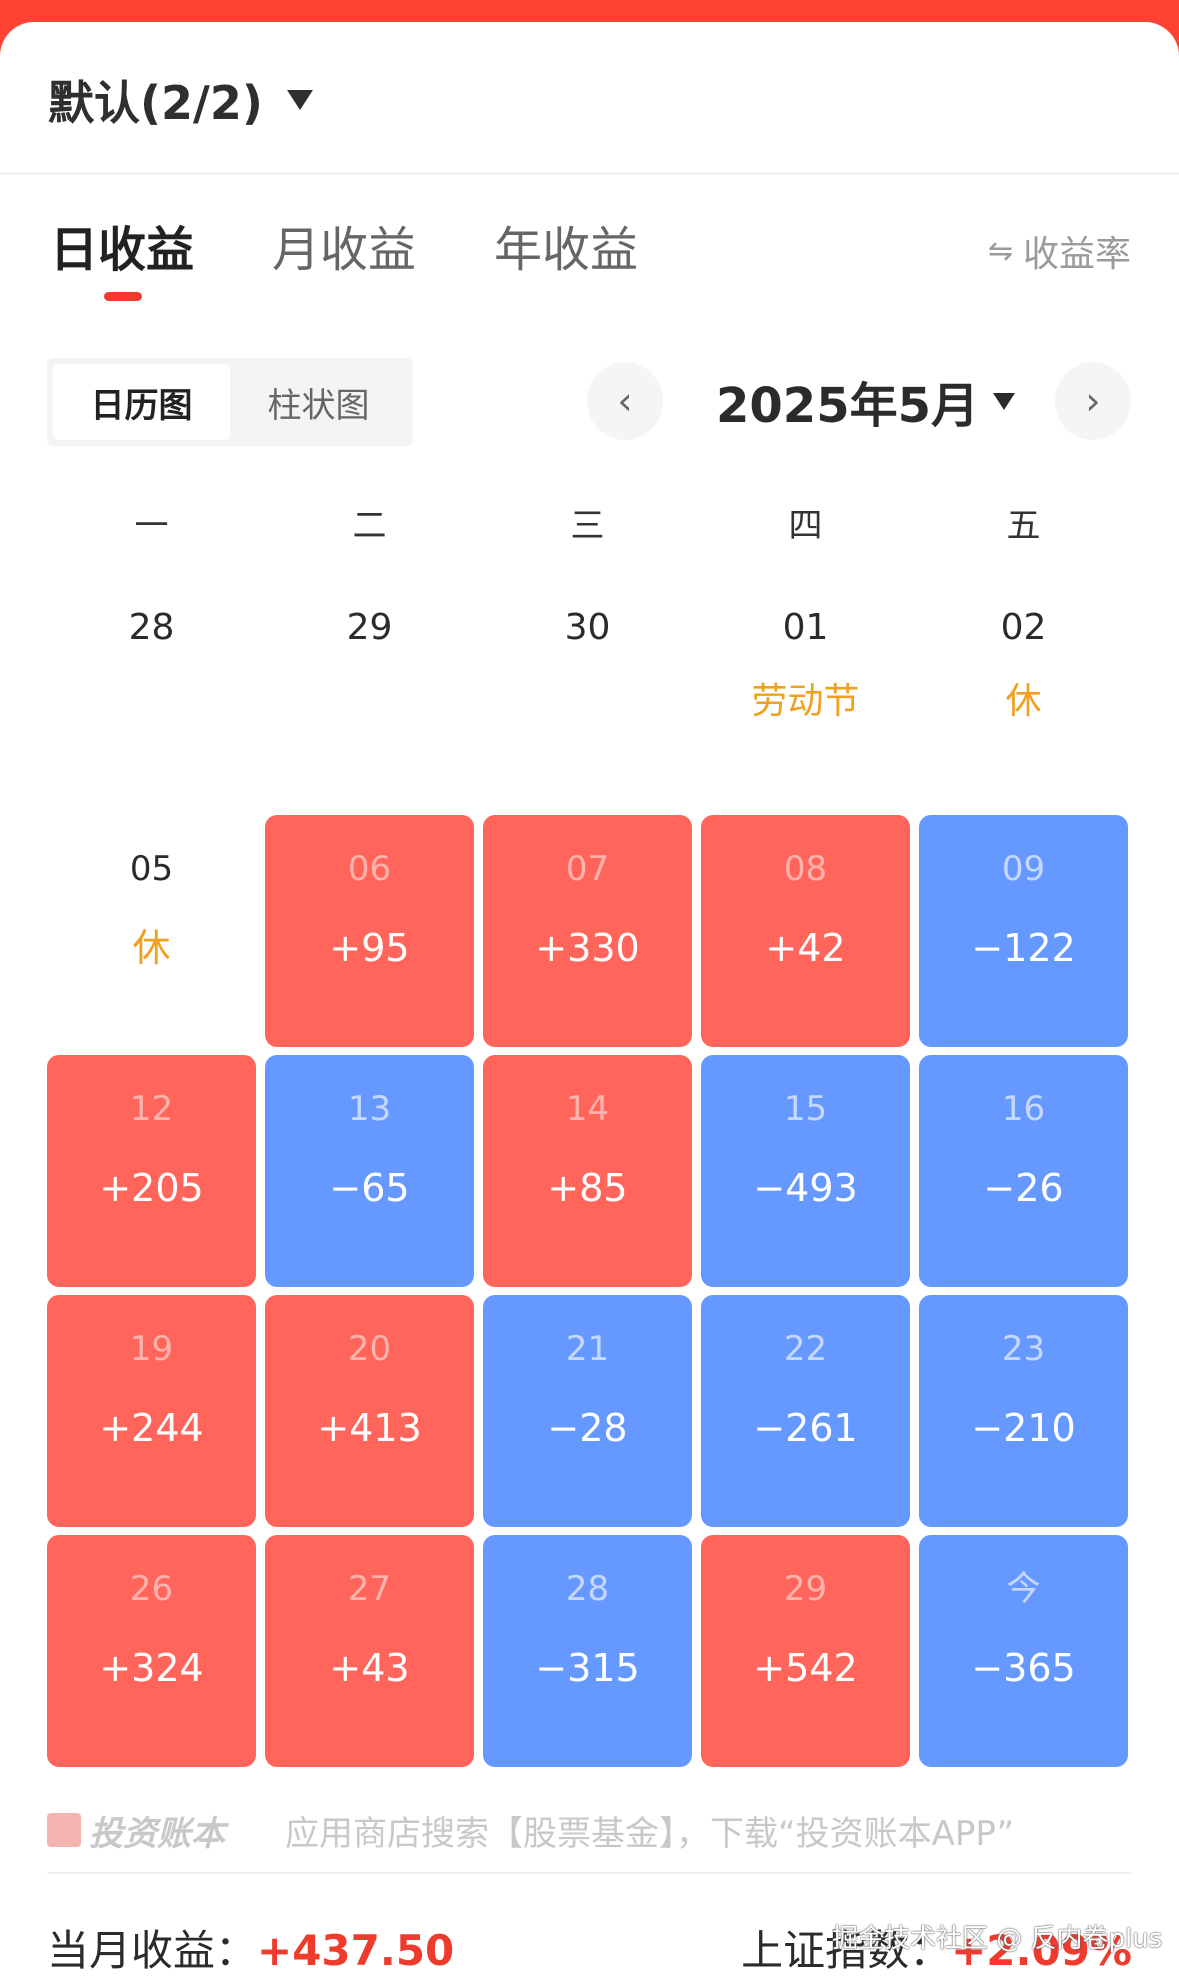  I want to click on day-number: 02, so click(1023, 627).